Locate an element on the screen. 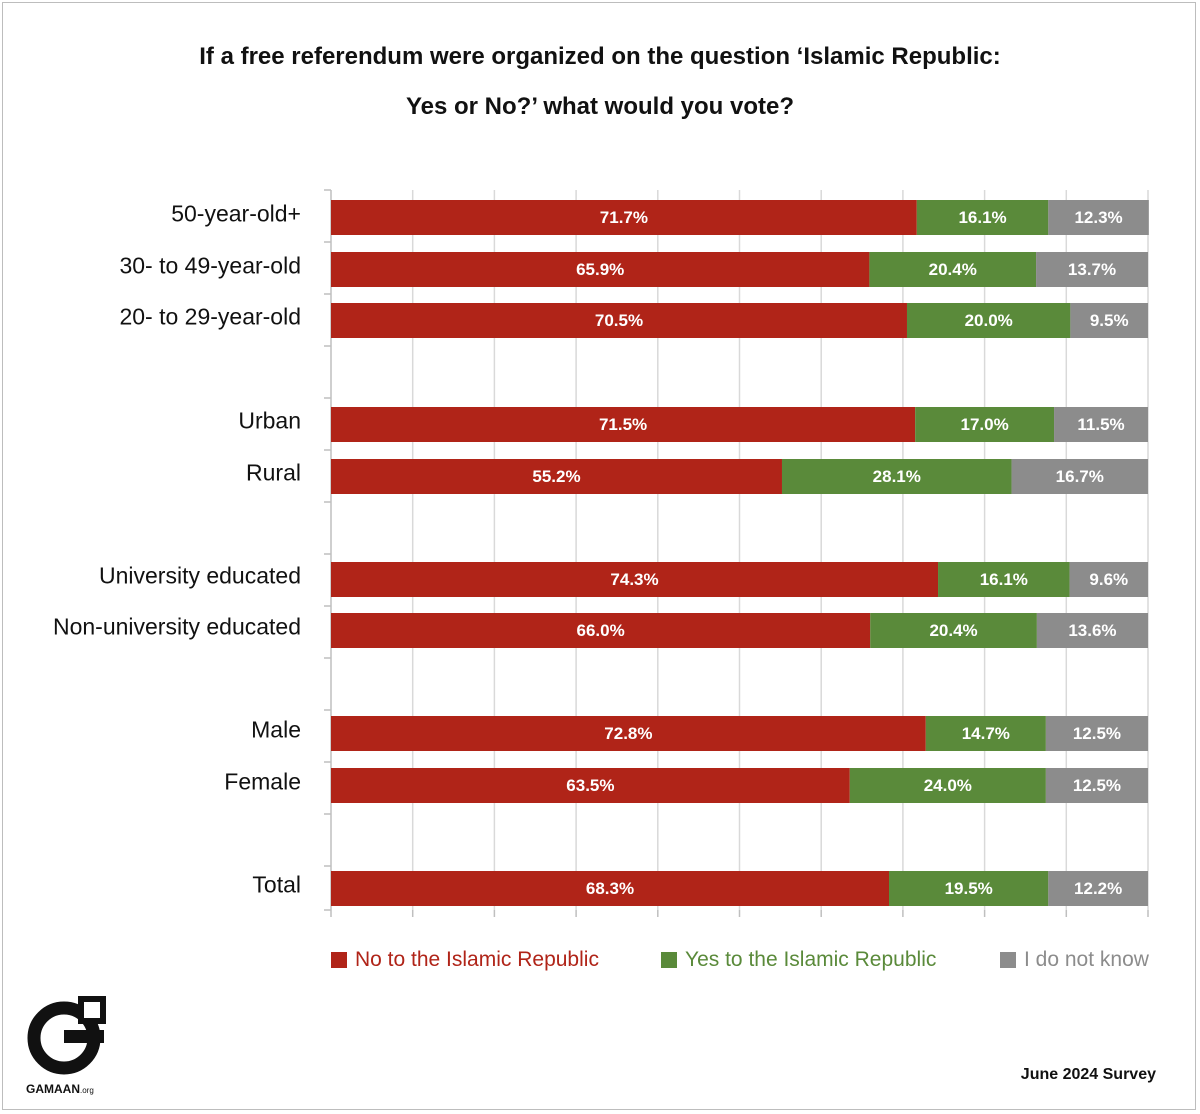 The image size is (1200, 1114). logo-wordmark: GAMAAN.org is located at coordinates (60, 1089).